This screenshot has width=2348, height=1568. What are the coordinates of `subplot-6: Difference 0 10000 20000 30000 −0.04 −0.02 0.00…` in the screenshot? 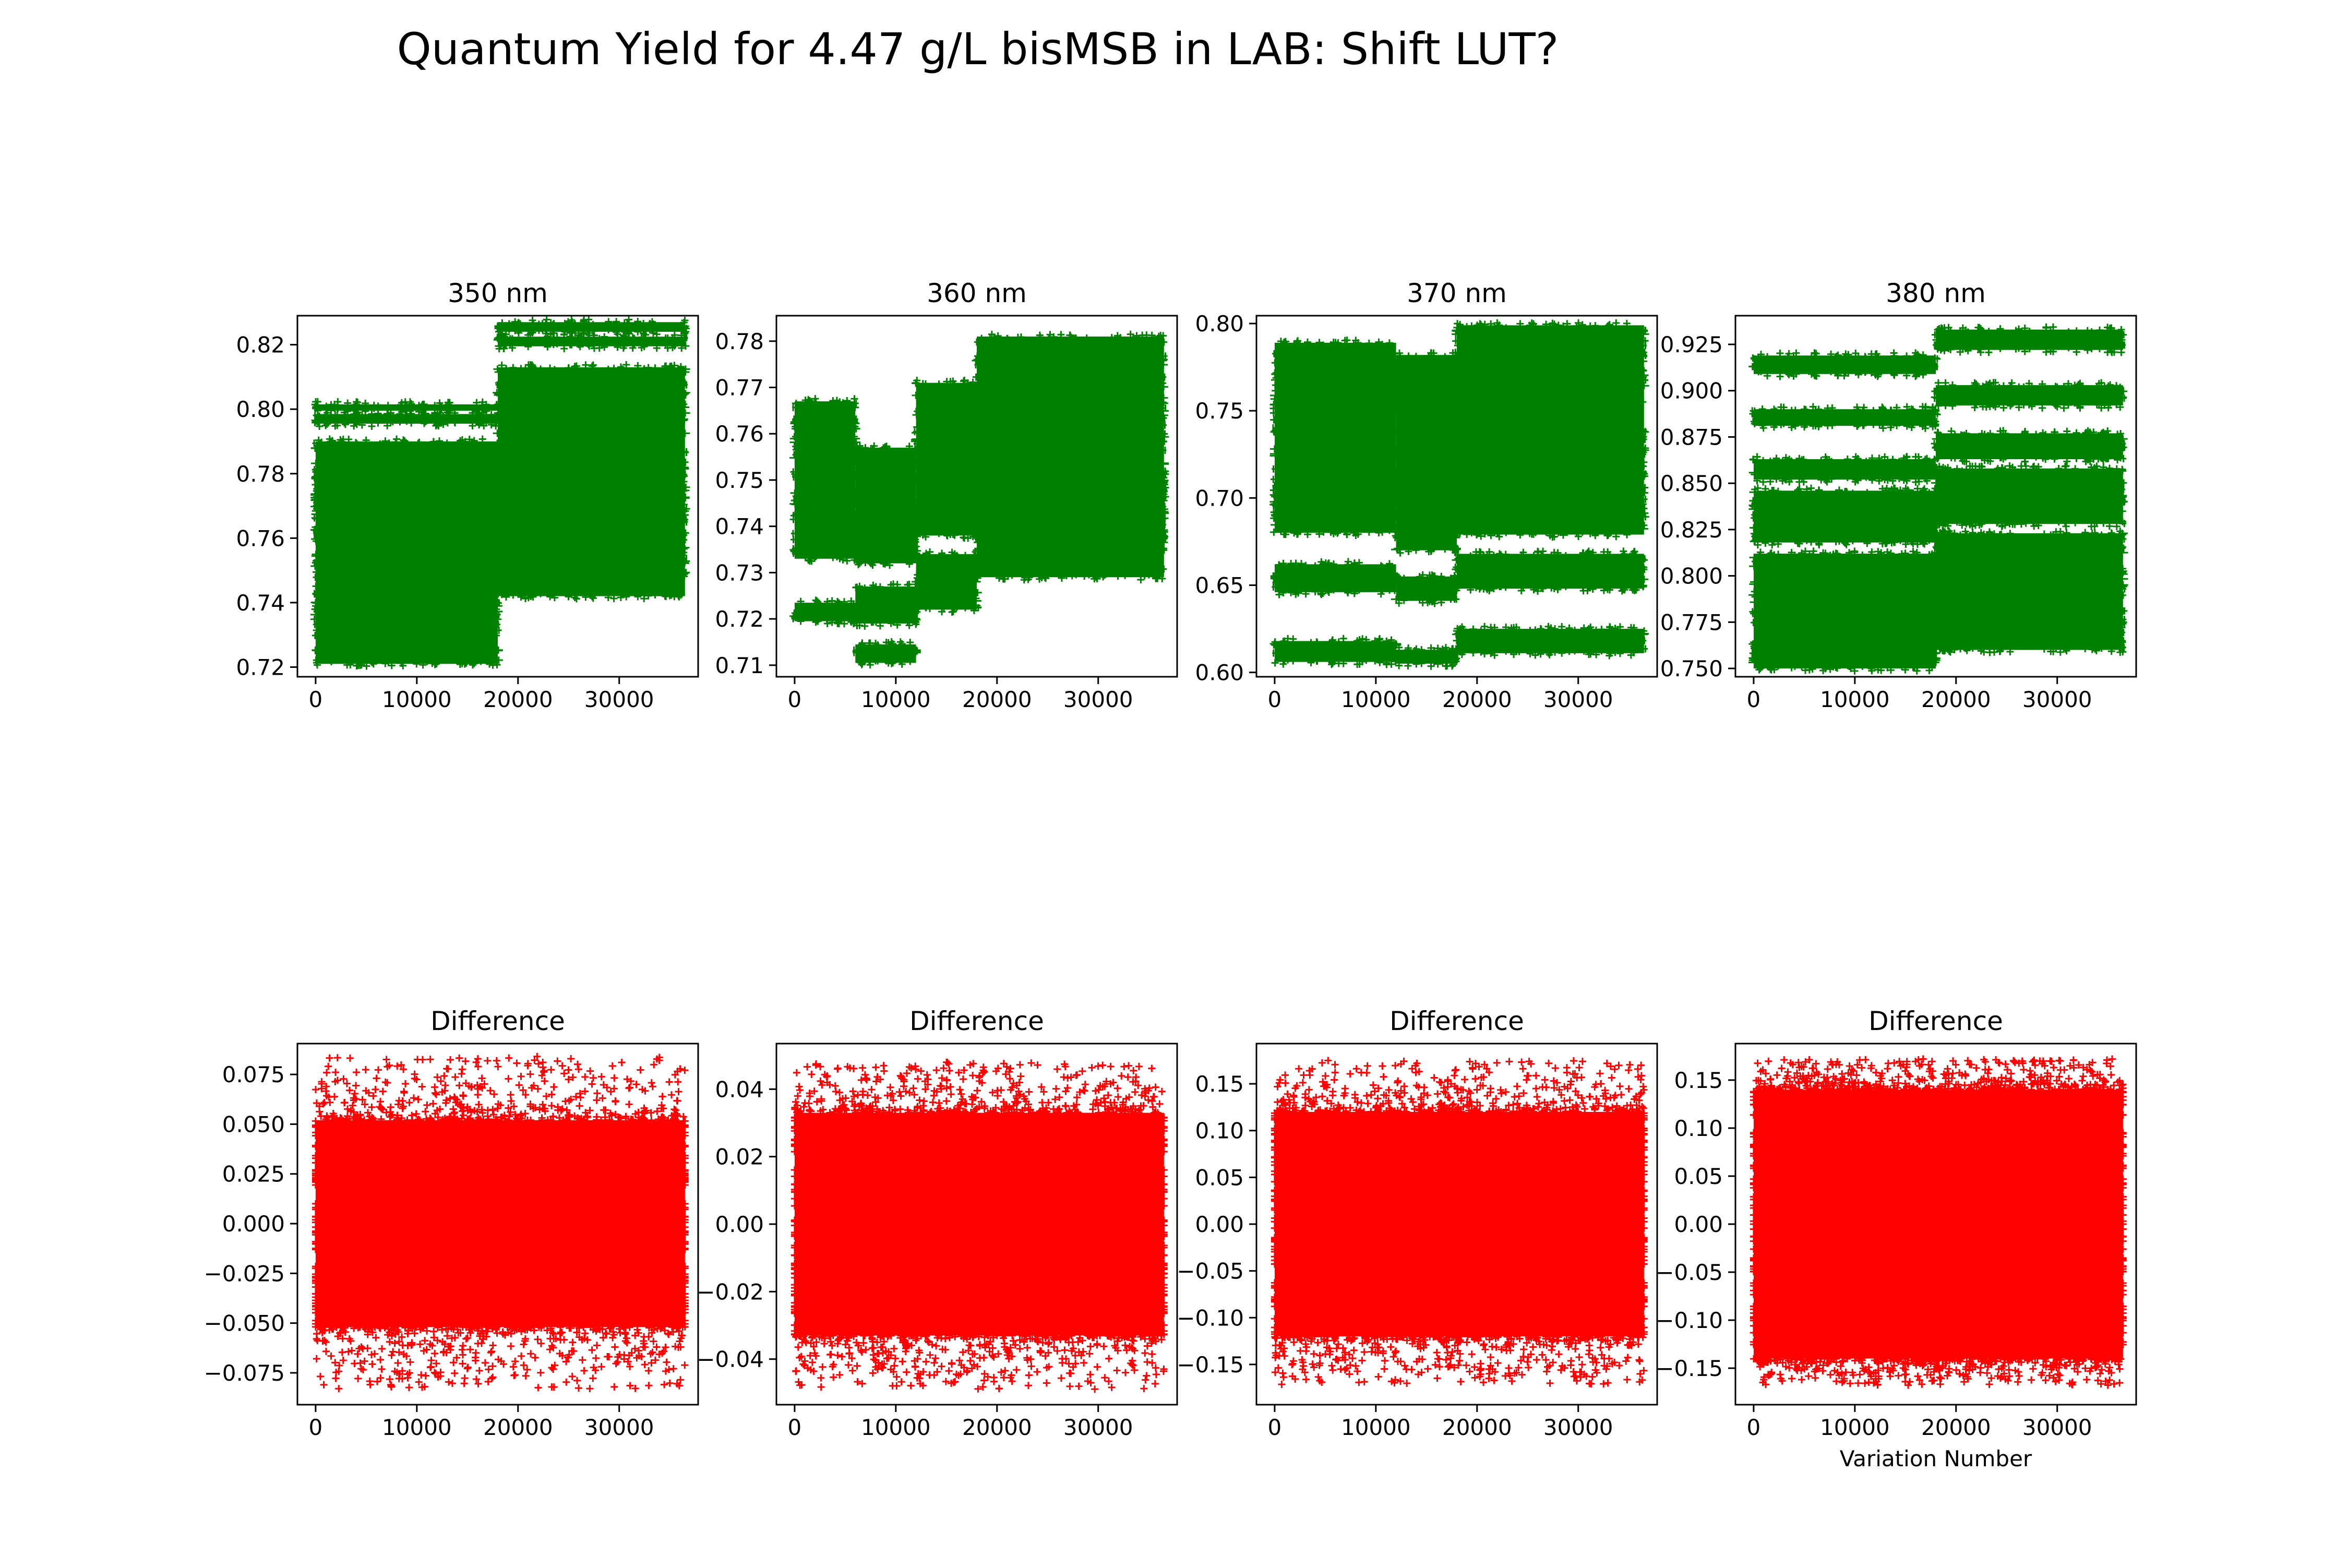 It's located at (937, 1223).